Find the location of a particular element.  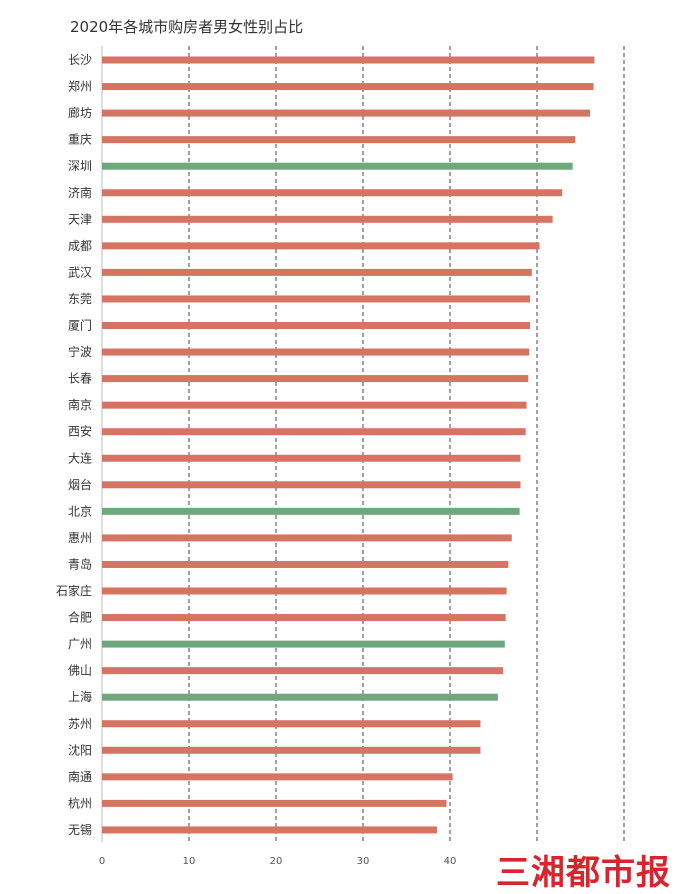

category-label-6: 天津 is located at coordinates (80, 219).